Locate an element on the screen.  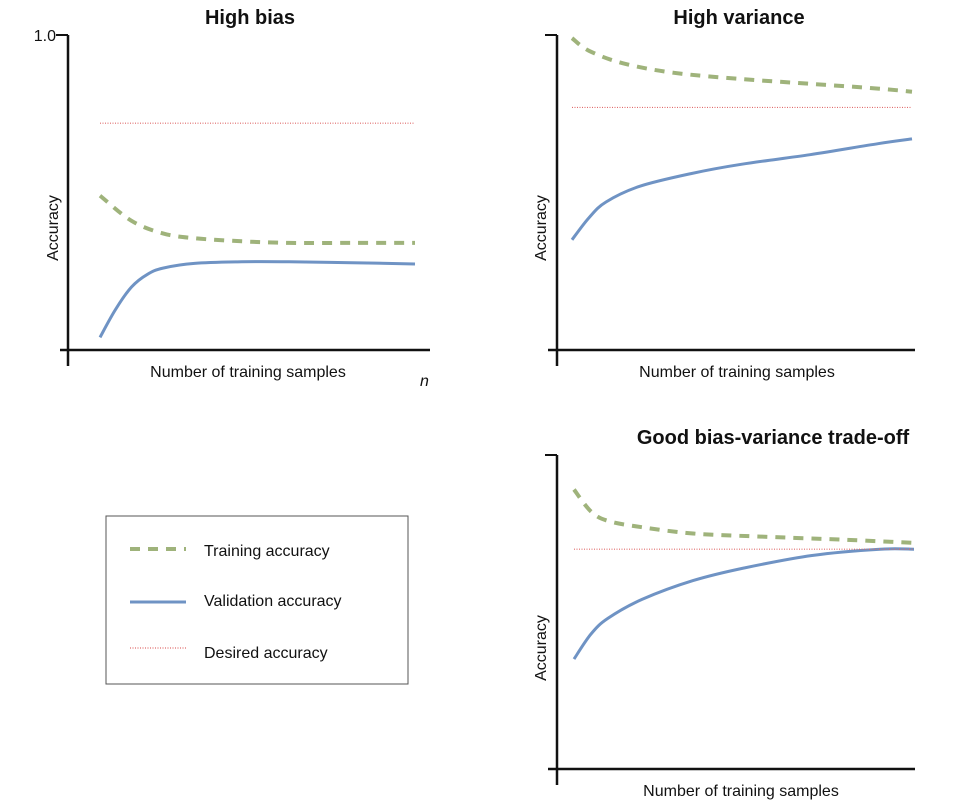
chart-title: High variance is located at coordinates (738, 18).